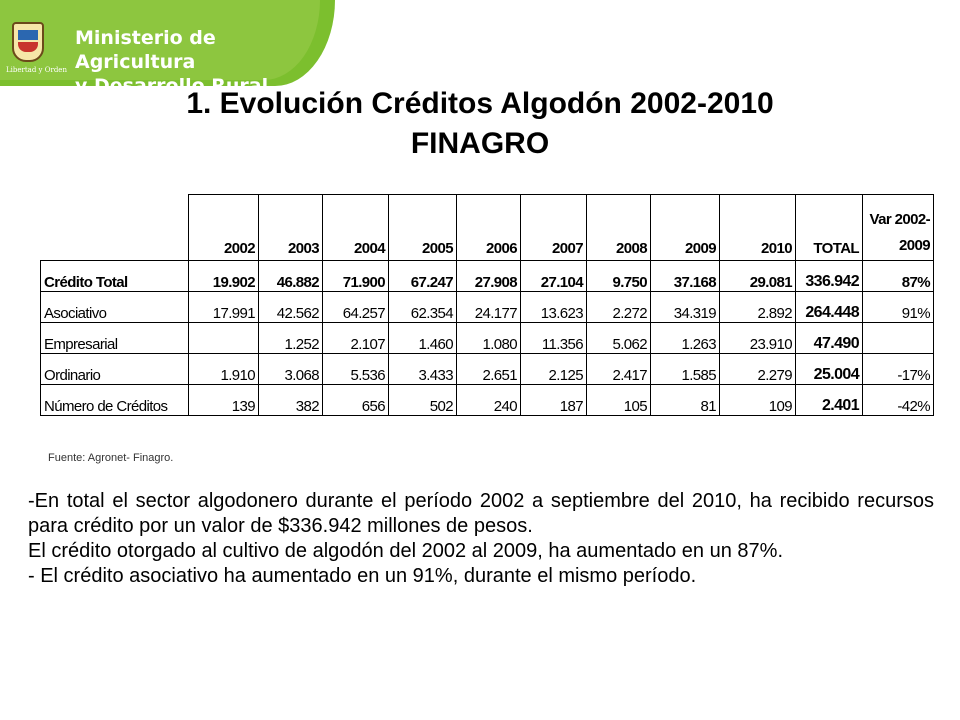 The image size is (960, 720). What do you see at coordinates (36, 70) in the screenshot?
I see `motto: Libertad y Orden` at bounding box center [36, 70].